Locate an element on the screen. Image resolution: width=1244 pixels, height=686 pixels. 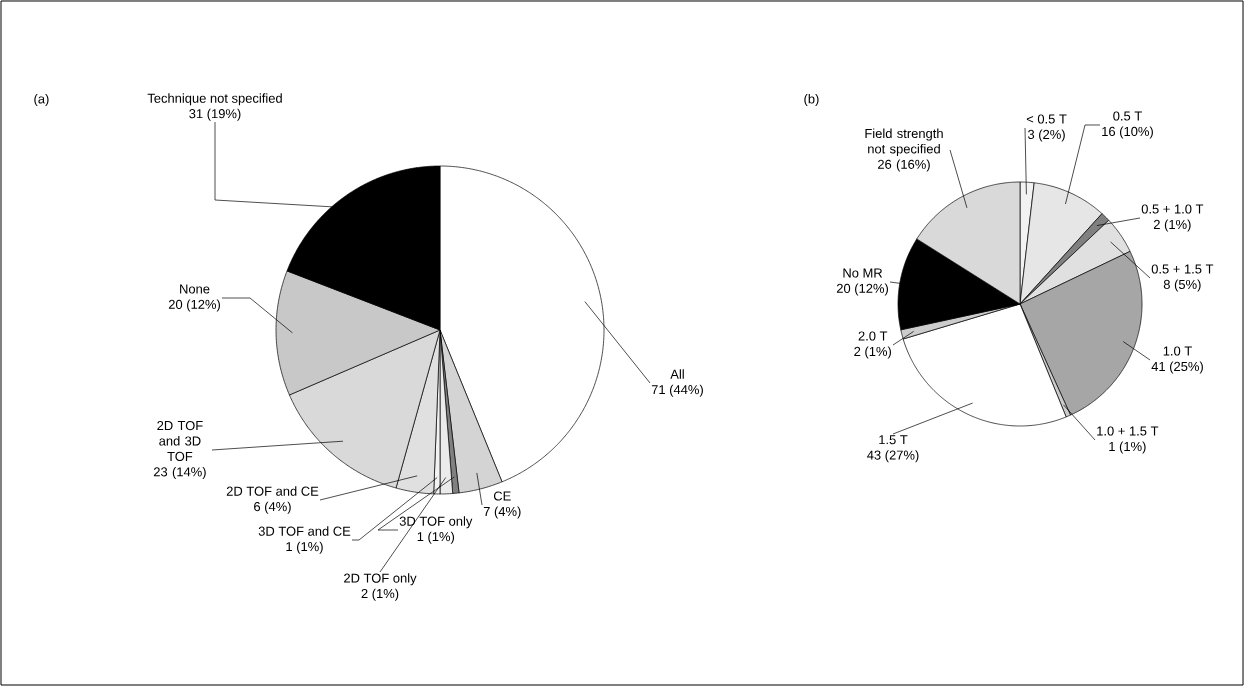
data-label: 16 (10%) is located at coordinates (1127, 132).